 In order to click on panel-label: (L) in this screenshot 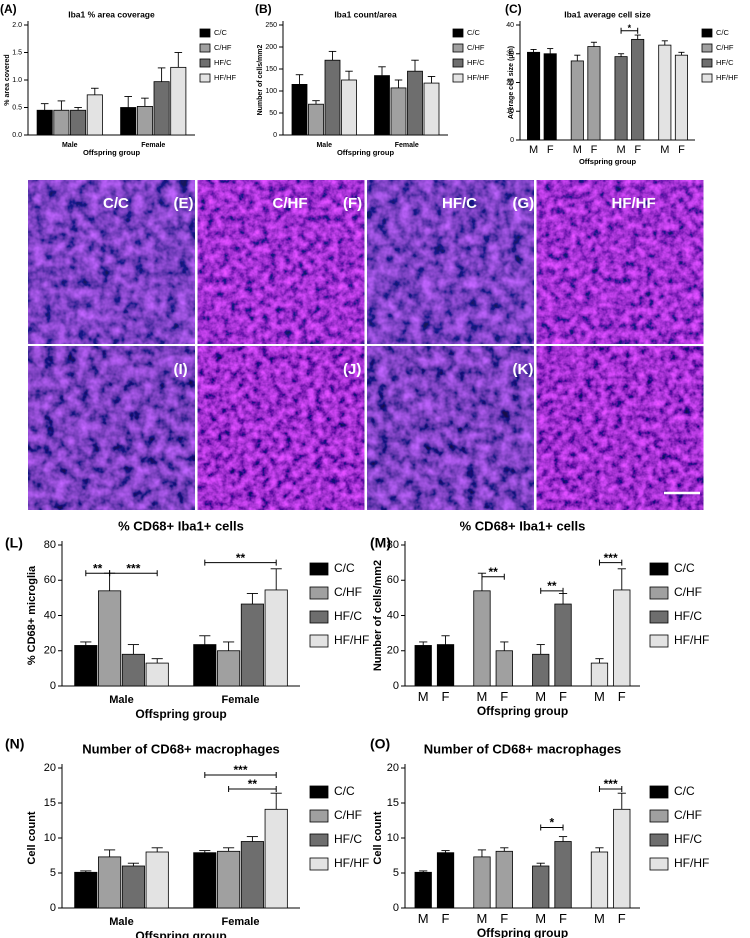, I will do `click(14, 543)`.